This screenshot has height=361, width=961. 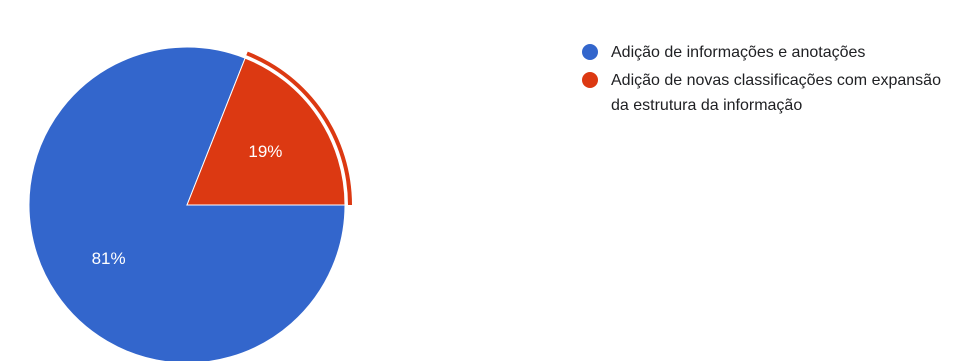 I want to click on pie-slice, so click(x=266, y=131).